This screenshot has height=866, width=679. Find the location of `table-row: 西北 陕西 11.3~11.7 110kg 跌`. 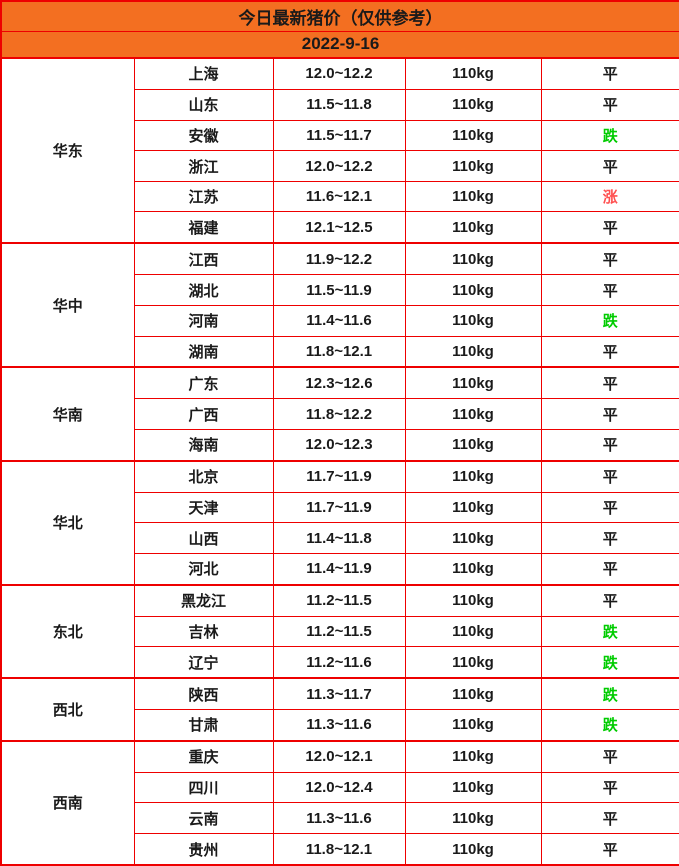

table-row: 西北 陕西 11.3~11.7 110kg 跌 is located at coordinates (339, 709).